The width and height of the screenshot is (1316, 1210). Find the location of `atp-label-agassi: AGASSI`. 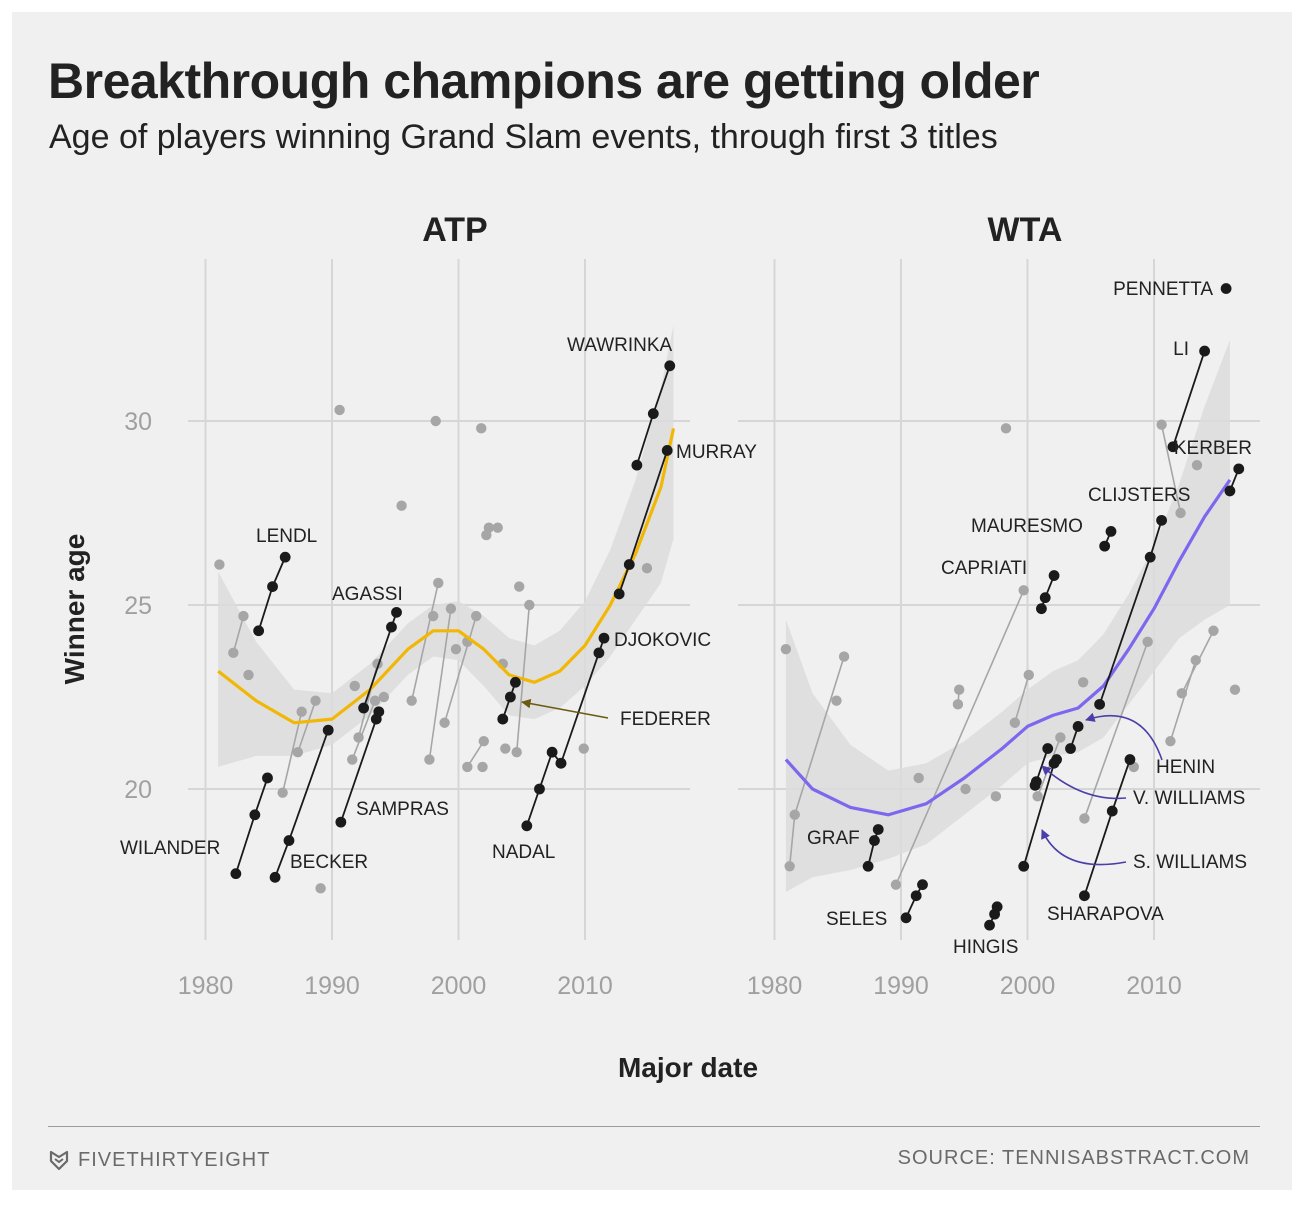

atp-label-agassi: AGASSI is located at coordinates (367, 594).